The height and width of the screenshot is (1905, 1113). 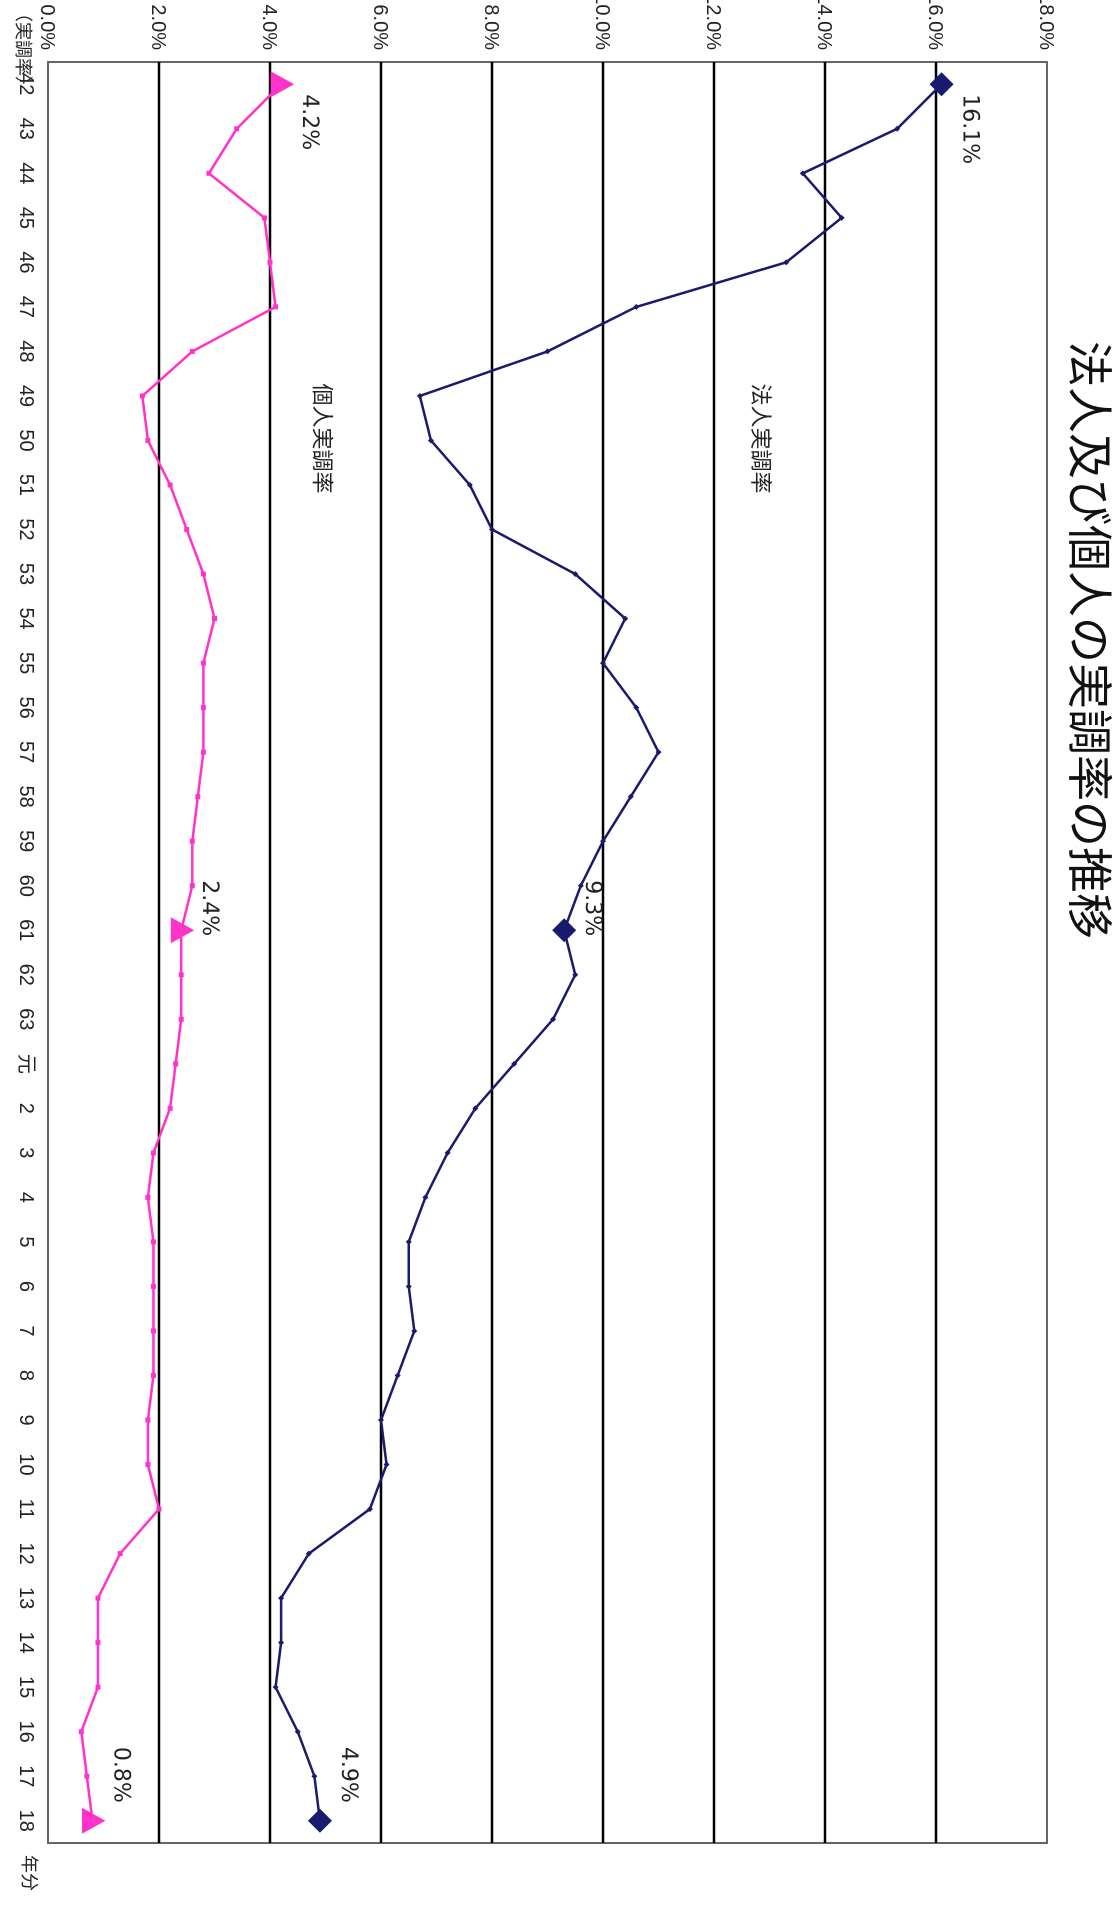 What do you see at coordinates (120, 1775) in the screenshot?
I see `data-label: 0.8%` at bounding box center [120, 1775].